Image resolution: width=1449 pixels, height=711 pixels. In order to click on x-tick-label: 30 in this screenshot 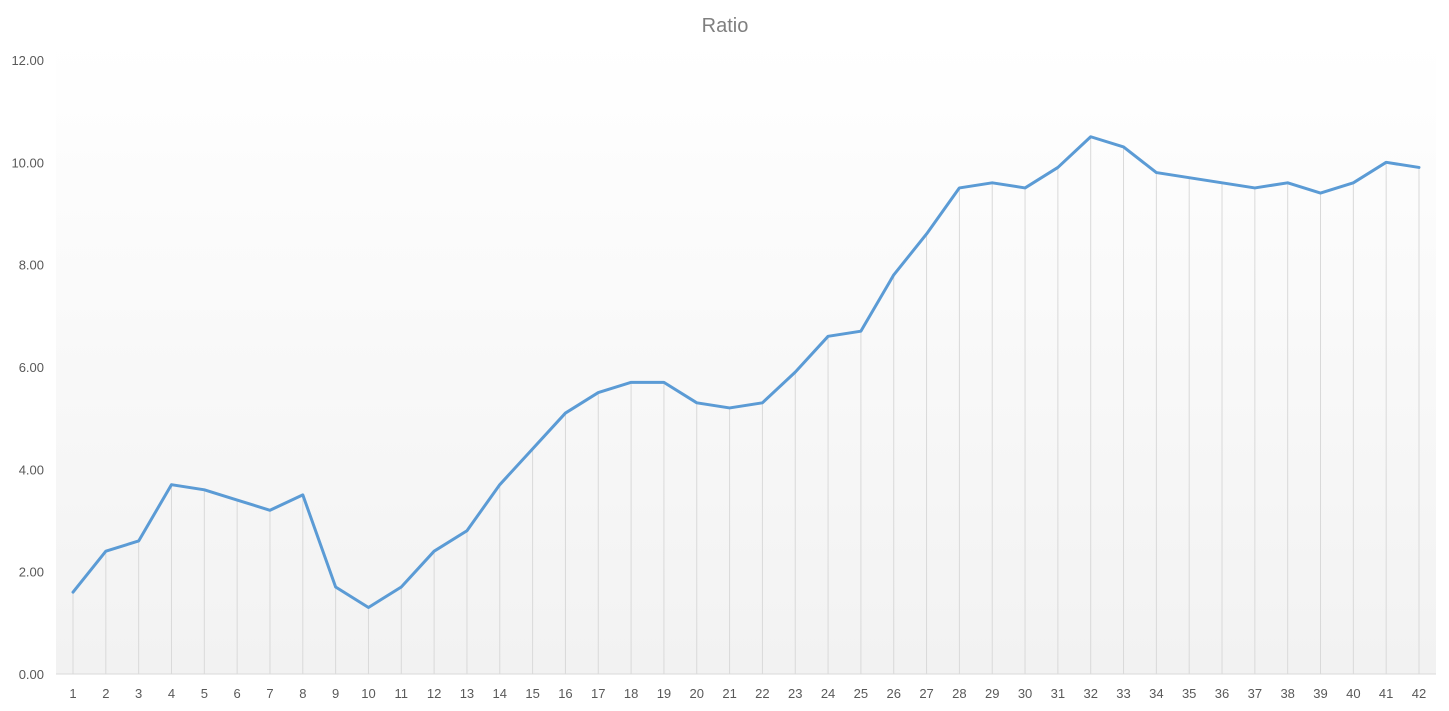, I will do `click(1025, 693)`.